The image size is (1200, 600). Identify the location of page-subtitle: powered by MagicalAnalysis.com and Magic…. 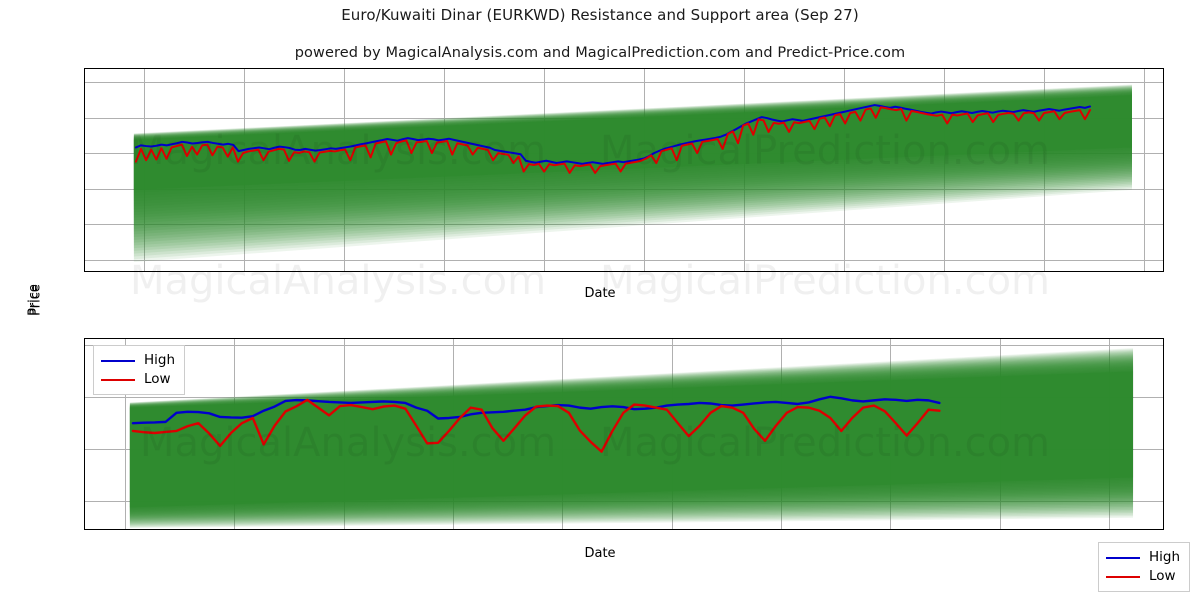
(600, 53).